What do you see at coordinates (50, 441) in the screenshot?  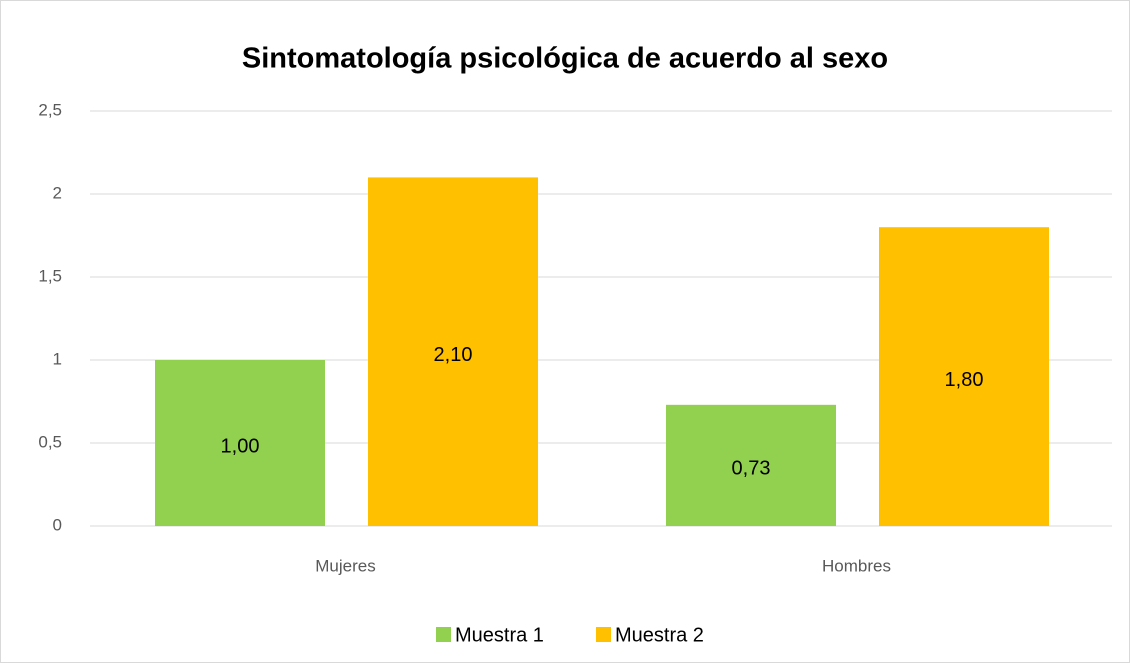 I see `y-tick-label: 0,5` at bounding box center [50, 441].